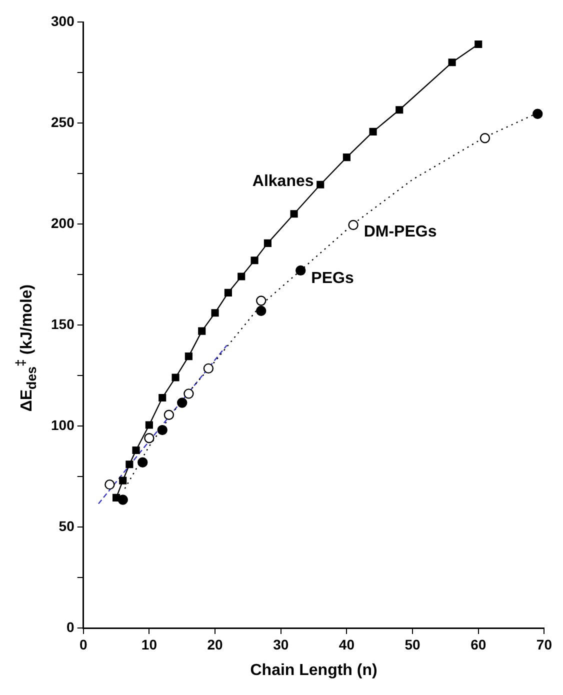  Describe the element at coordinates (63, 324) in the screenshot. I see `y-tick-label: 150` at that location.